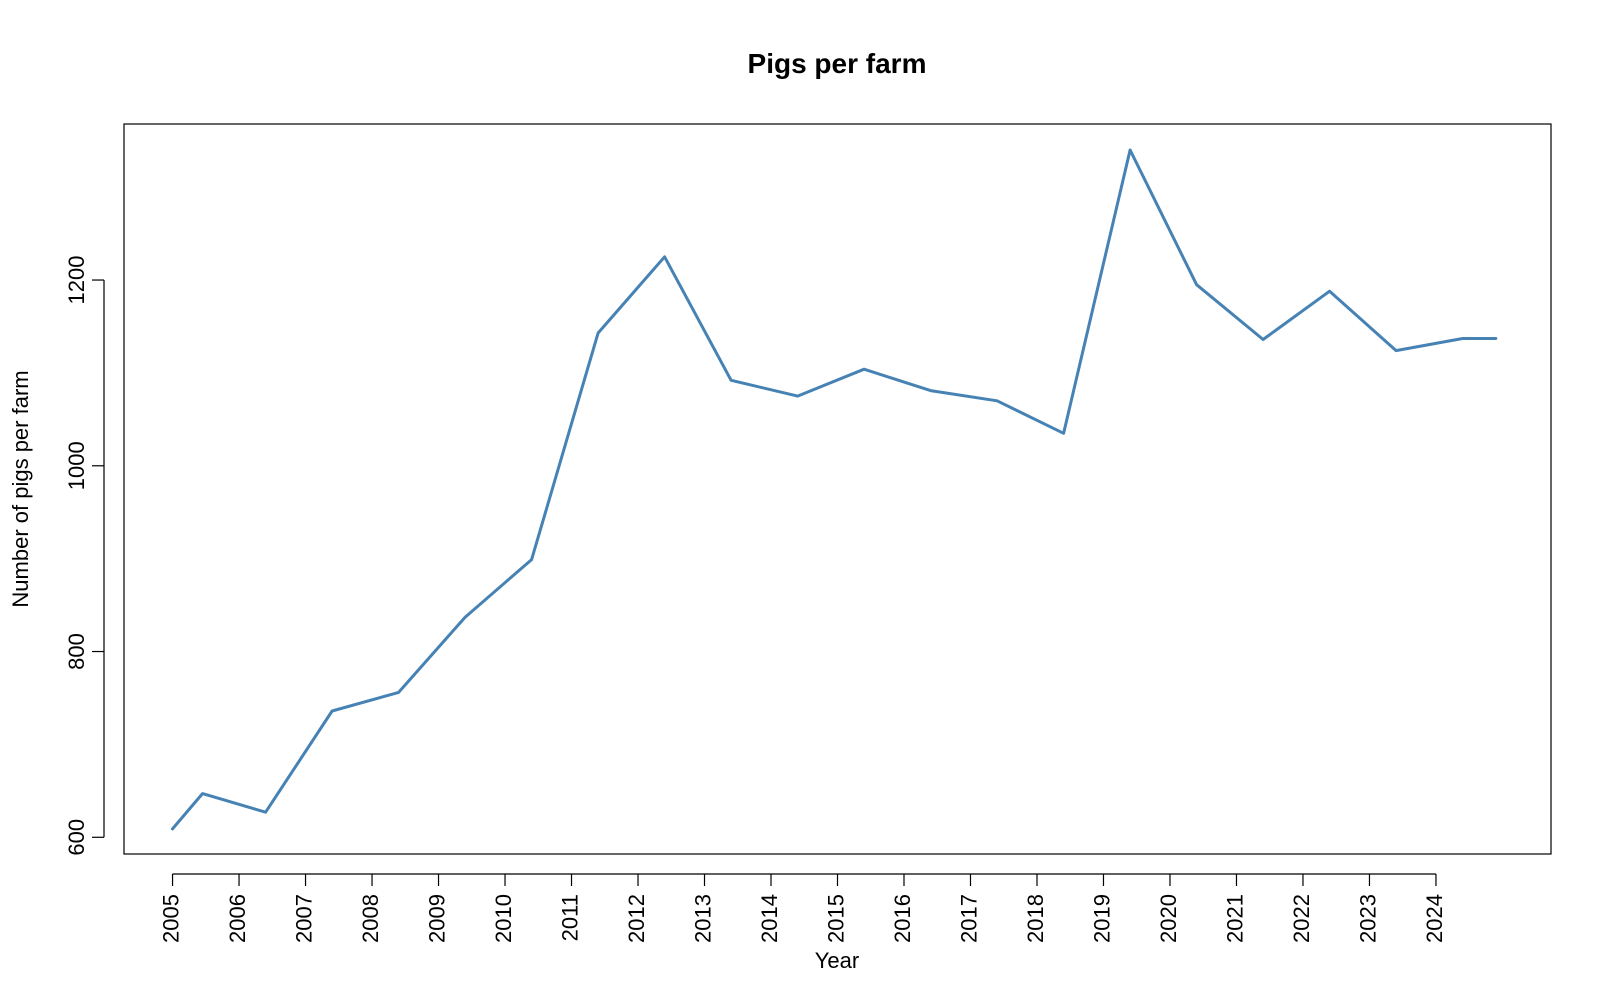  I want to click on y-tick-label: 800, so click(76, 651).